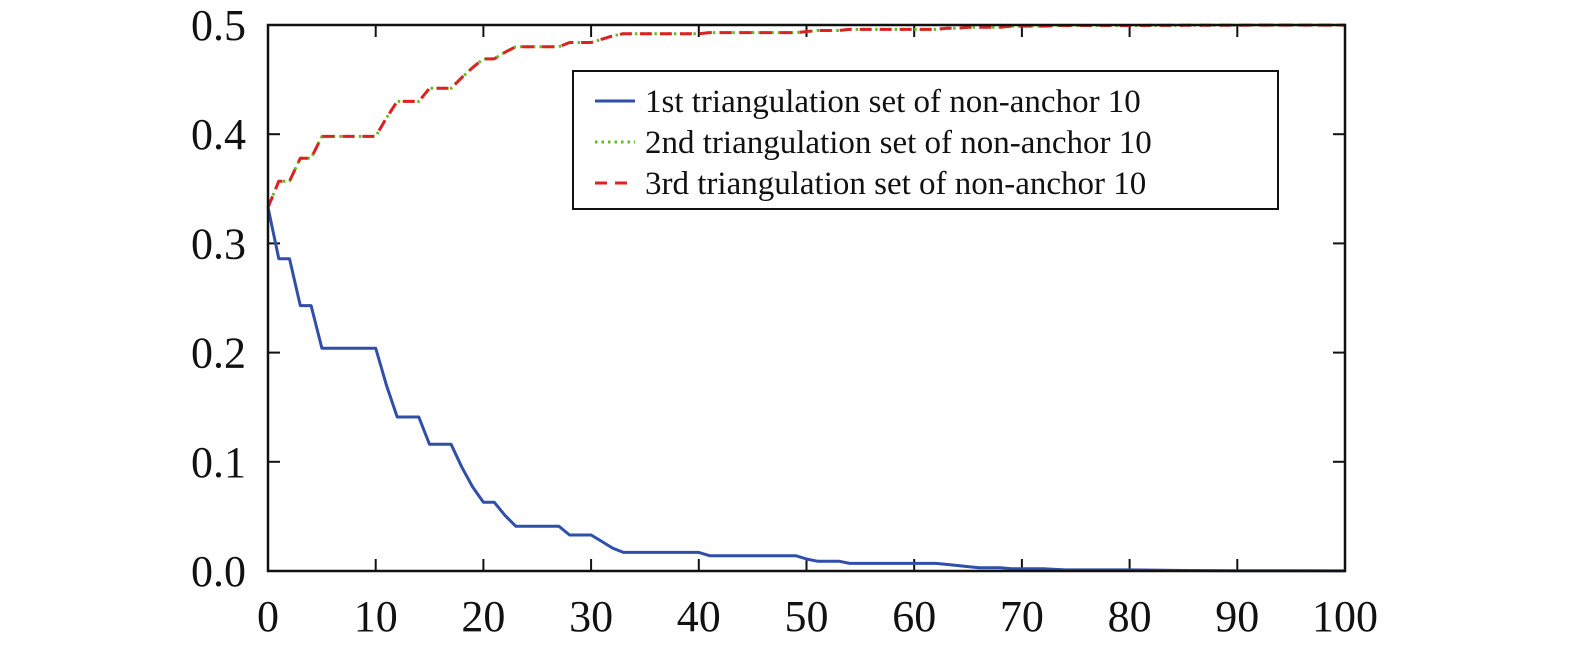  I want to click on x-tick-label: 80, so click(1130, 616).